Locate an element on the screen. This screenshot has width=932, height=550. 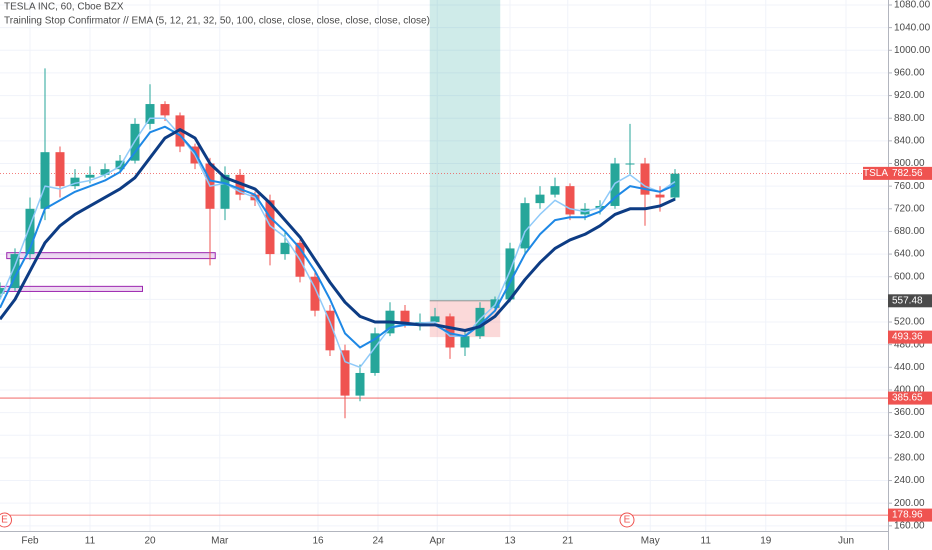
chart-title: TESLA INC, 60, Cboe BZX is located at coordinates (64, 7).